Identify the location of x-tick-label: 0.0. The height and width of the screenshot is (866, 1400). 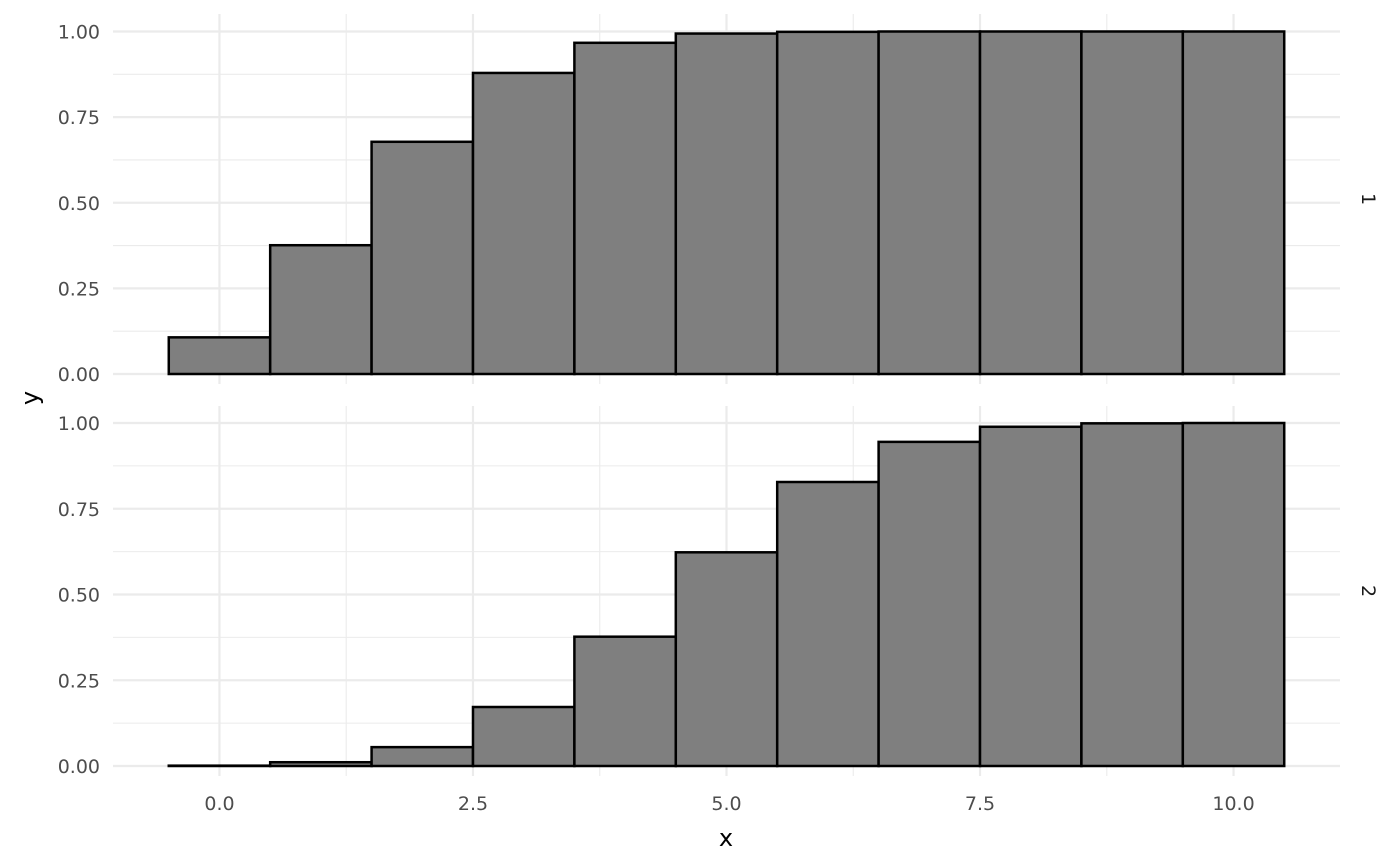
(219, 804).